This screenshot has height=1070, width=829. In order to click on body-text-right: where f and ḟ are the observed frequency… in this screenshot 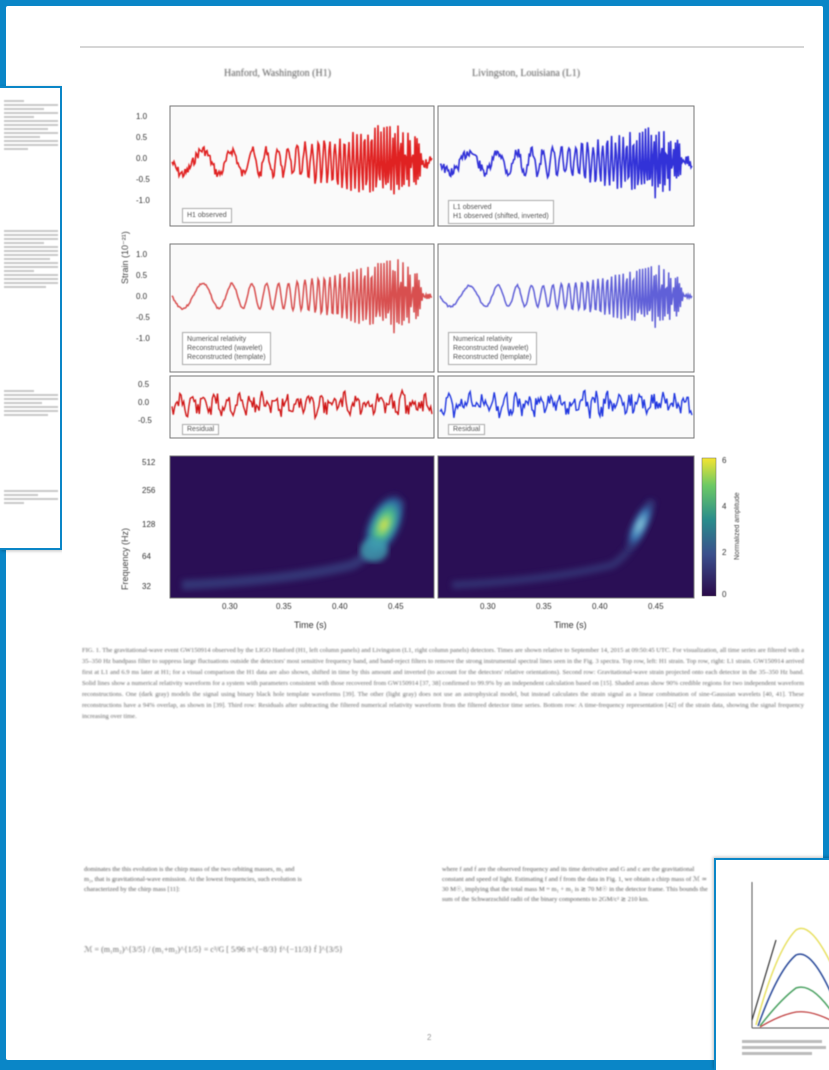, I will do `click(575, 884)`.